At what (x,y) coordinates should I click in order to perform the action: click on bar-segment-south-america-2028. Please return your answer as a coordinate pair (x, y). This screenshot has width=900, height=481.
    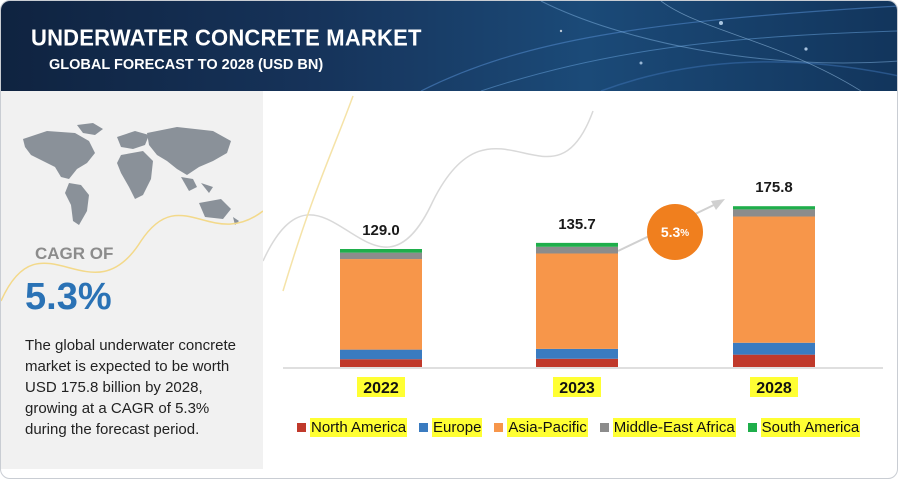
    Looking at the image, I should click on (774, 208).